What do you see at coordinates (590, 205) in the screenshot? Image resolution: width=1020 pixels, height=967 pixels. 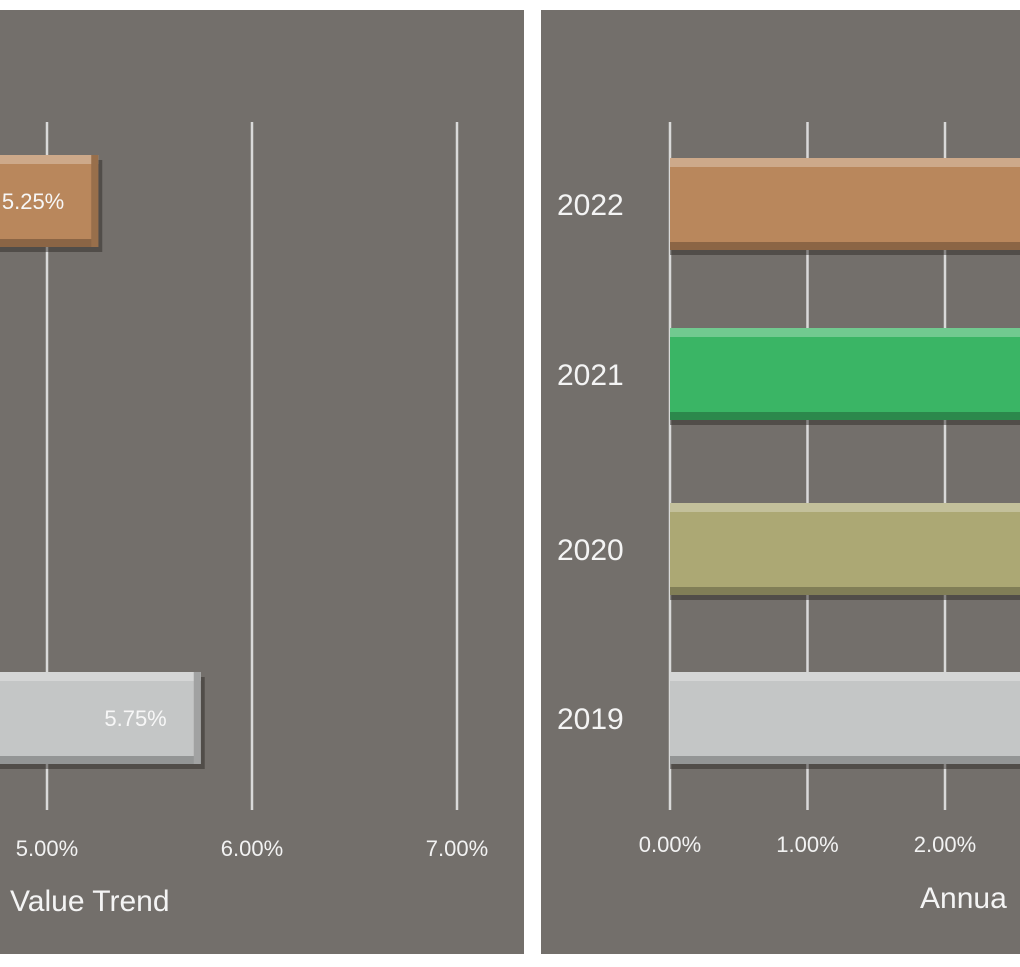 I see `right-y-category-label: 2022` at bounding box center [590, 205].